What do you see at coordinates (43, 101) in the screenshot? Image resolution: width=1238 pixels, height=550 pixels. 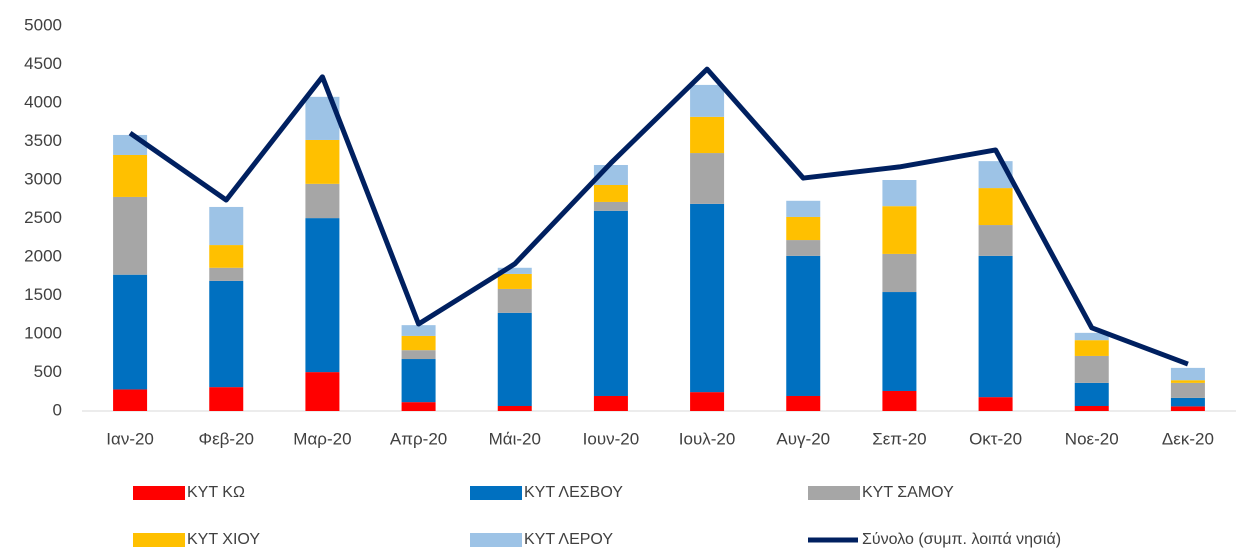 I see `y-tick-label: 4000` at bounding box center [43, 101].